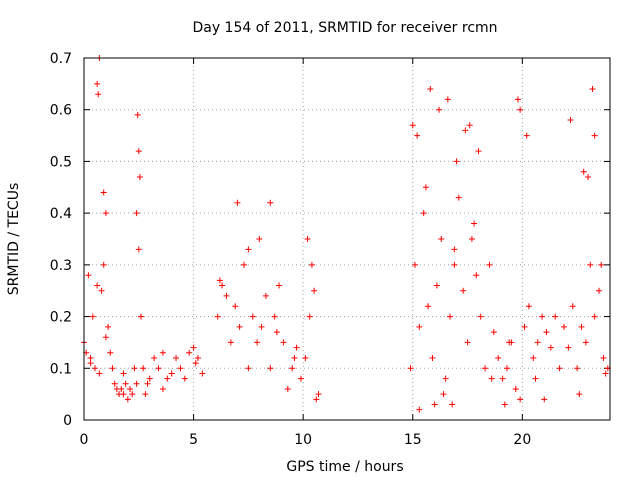  I want to click on x-tick-label: 20, so click(522, 440).